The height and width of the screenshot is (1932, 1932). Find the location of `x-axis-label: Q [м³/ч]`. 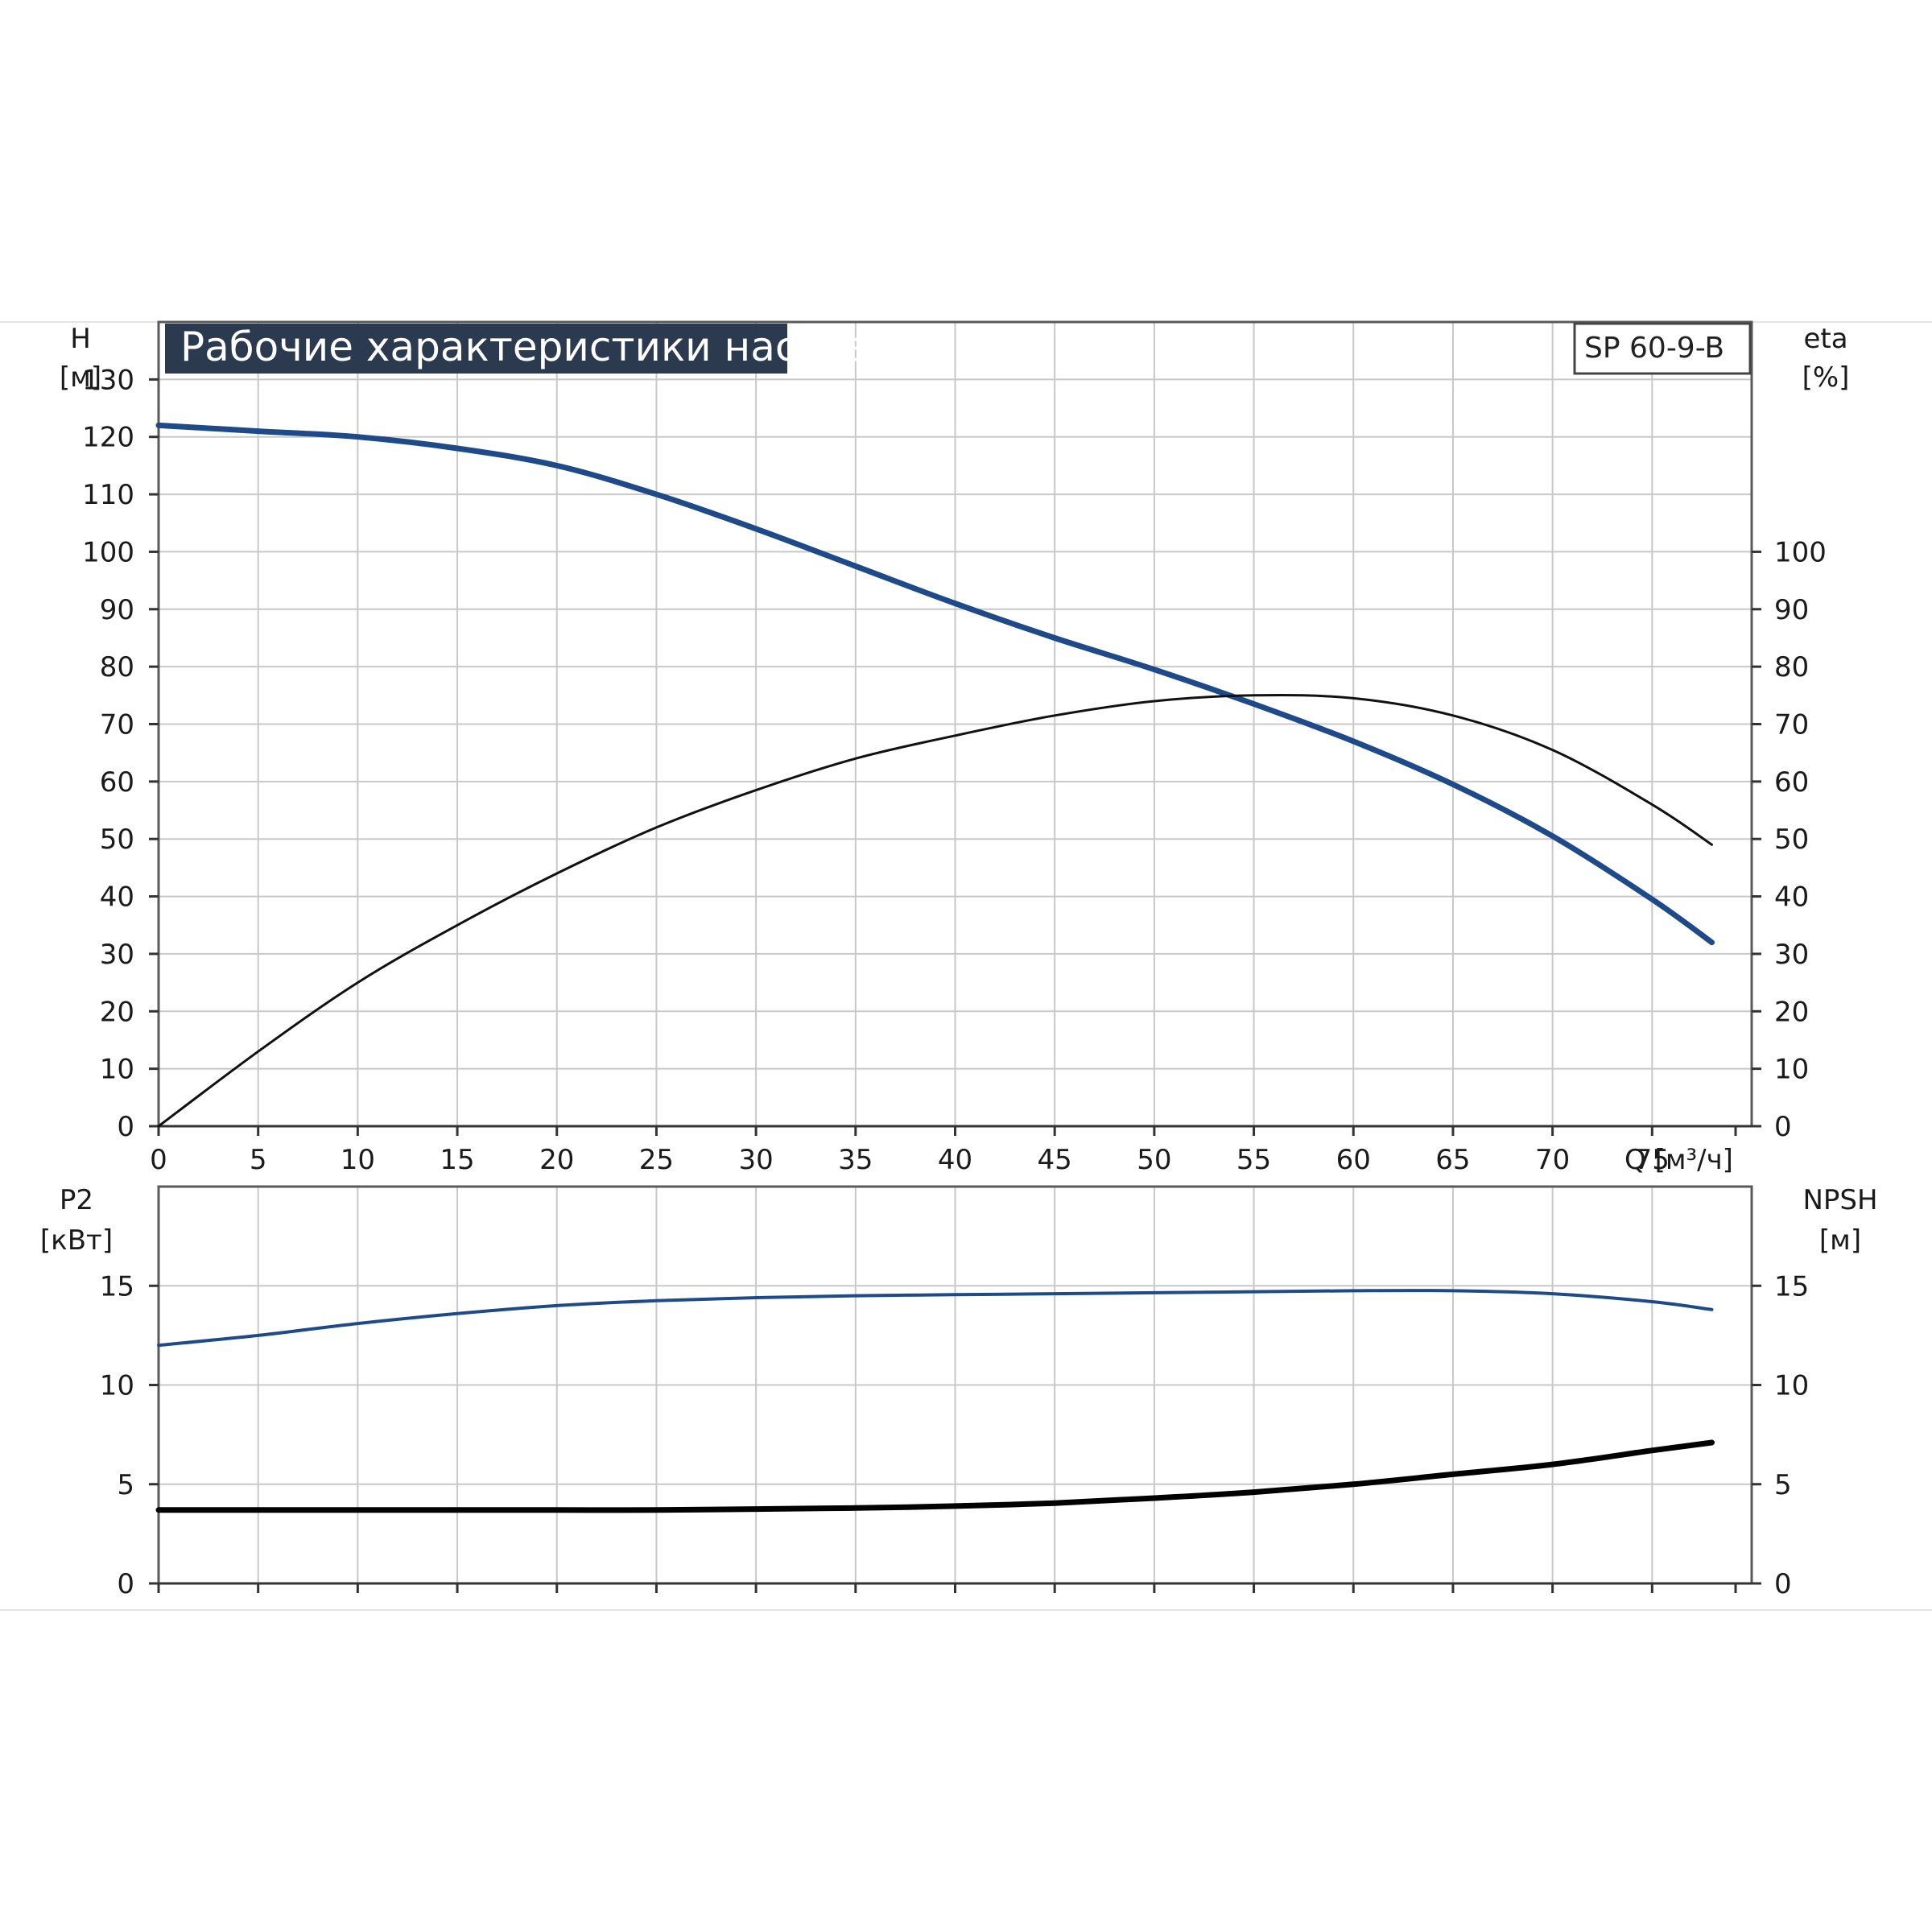

x-axis-label: Q [м³/ч] is located at coordinates (1678, 1160).